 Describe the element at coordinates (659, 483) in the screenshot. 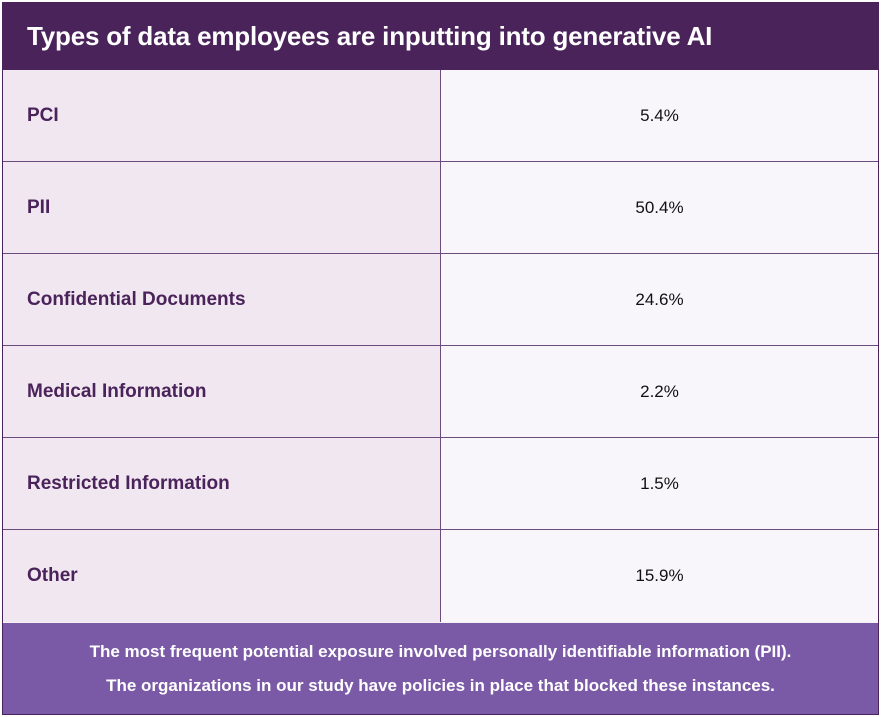

I see `row-value: 1.5%` at that location.